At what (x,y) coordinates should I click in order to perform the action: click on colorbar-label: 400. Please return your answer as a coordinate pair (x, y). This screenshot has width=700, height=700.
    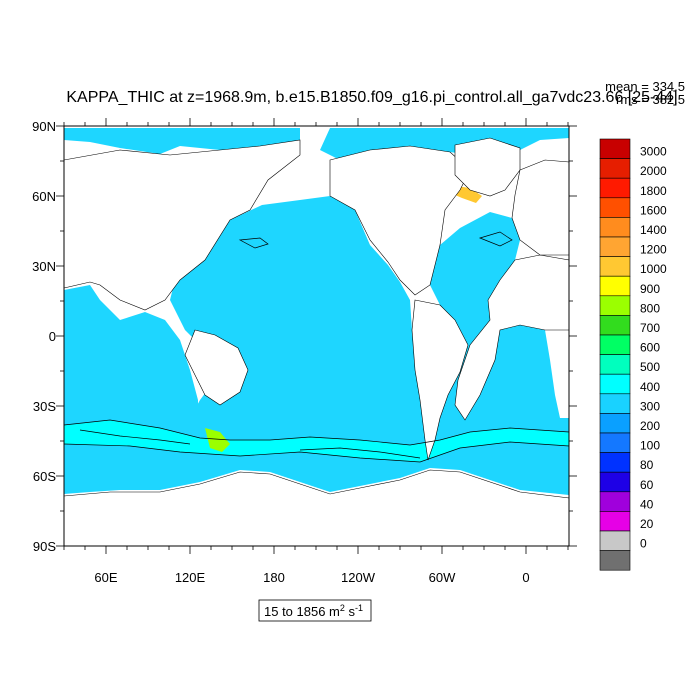
    Looking at the image, I should click on (650, 387).